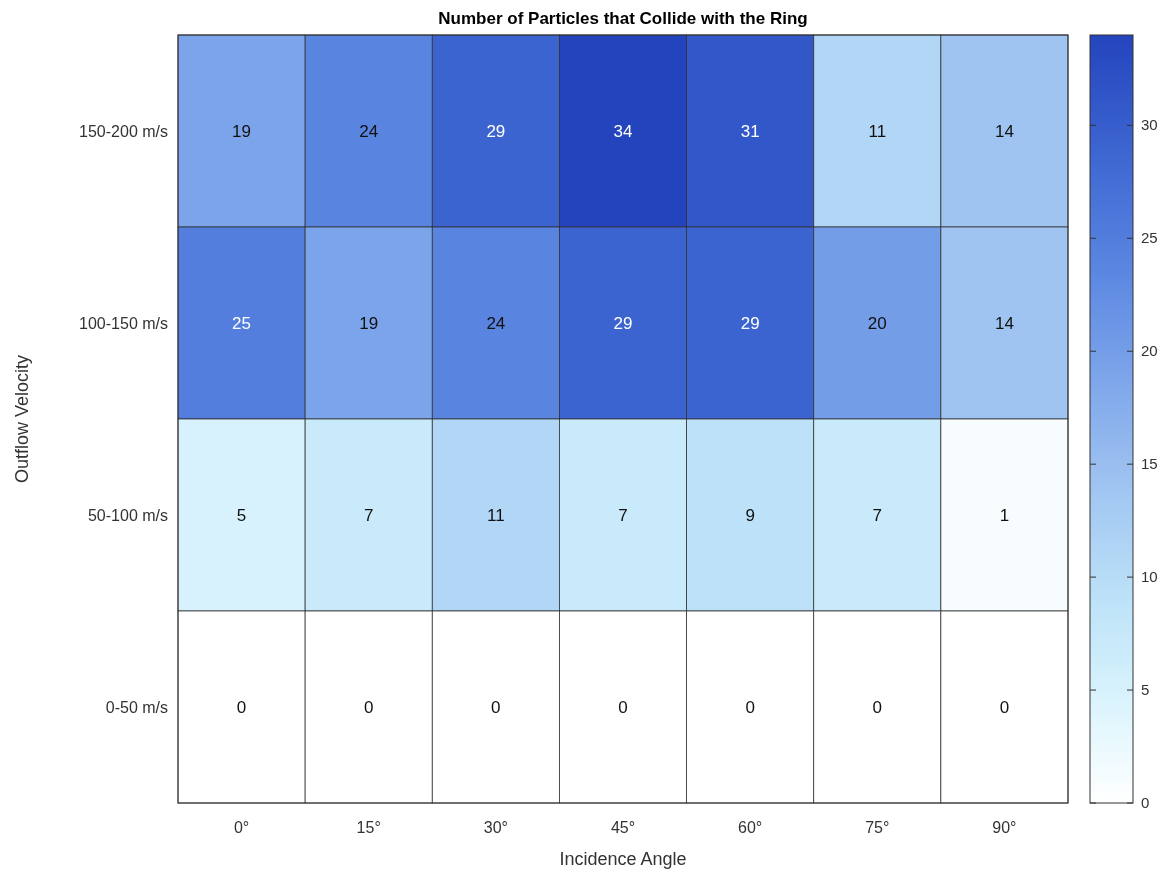  I want to click on color-bar-label: 20, so click(1149, 351).